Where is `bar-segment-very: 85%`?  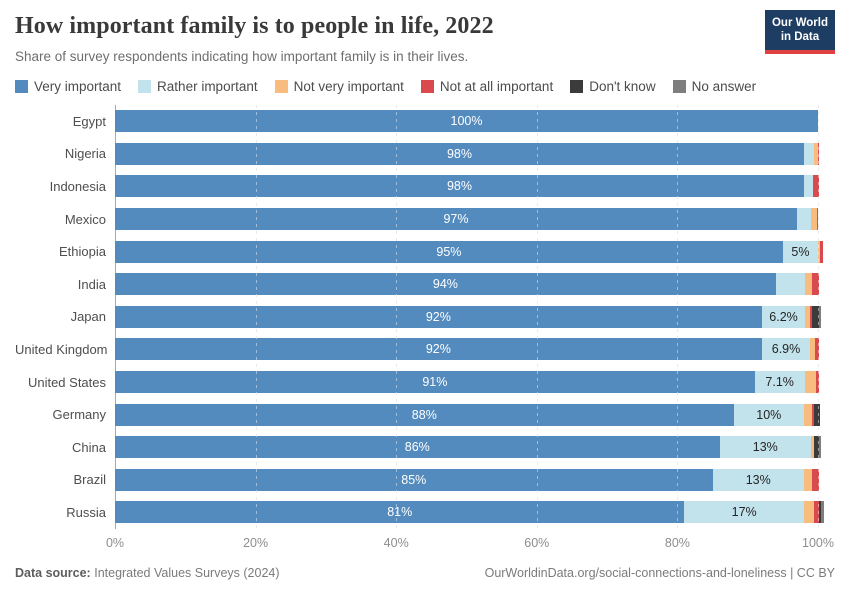
bar-segment-very: 85% is located at coordinates (414, 479).